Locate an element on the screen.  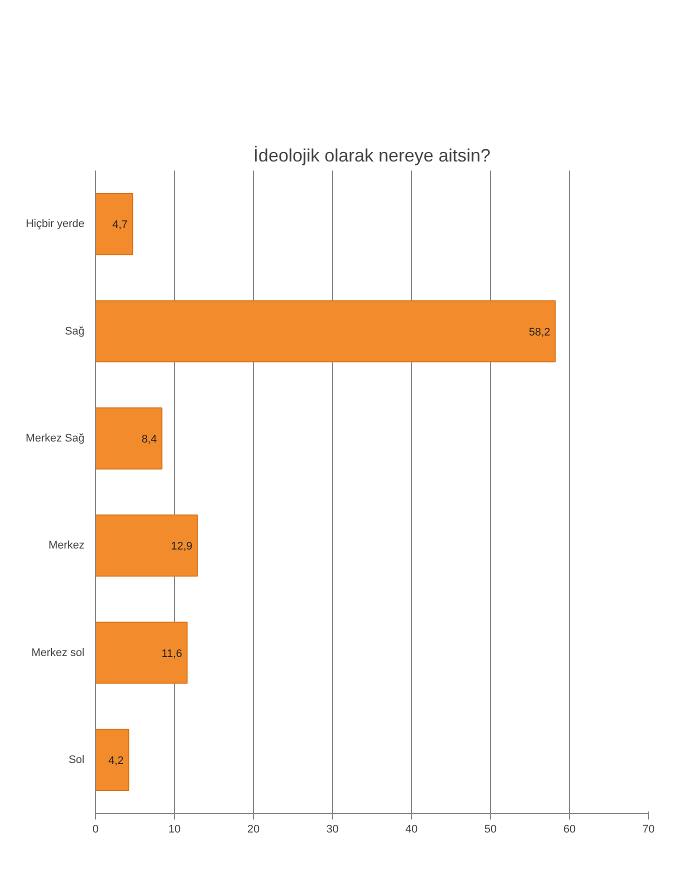
data-label: 8,4 is located at coordinates (149, 439).